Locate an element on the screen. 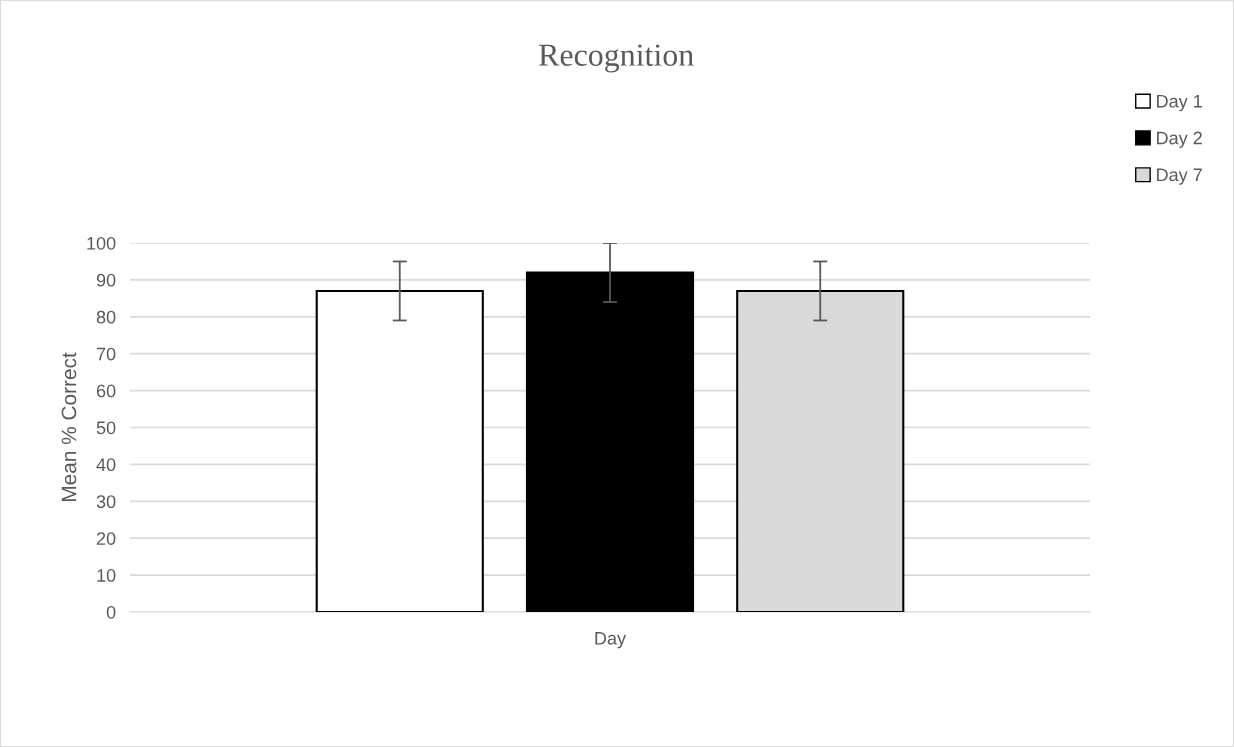  y-tick-label: 80 is located at coordinates (106, 317).